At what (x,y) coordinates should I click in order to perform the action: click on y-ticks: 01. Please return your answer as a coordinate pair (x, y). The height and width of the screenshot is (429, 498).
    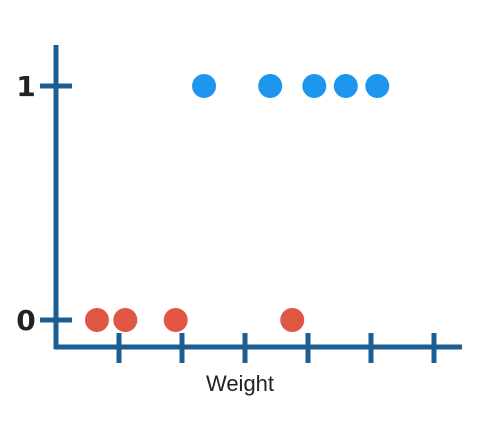
    Looking at the image, I should click on (44, 203).